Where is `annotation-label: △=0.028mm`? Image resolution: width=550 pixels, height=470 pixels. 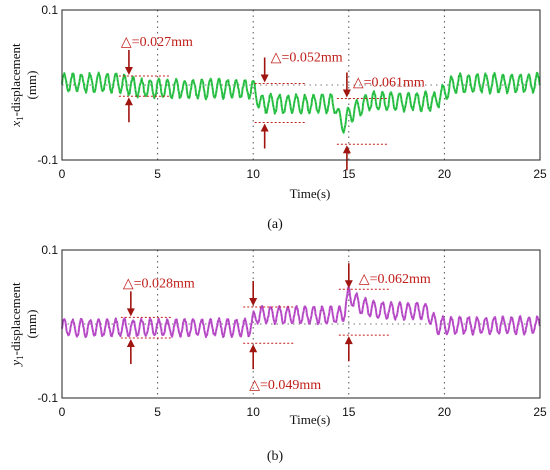 annotation-label: △=0.028mm is located at coordinates (159, 283).